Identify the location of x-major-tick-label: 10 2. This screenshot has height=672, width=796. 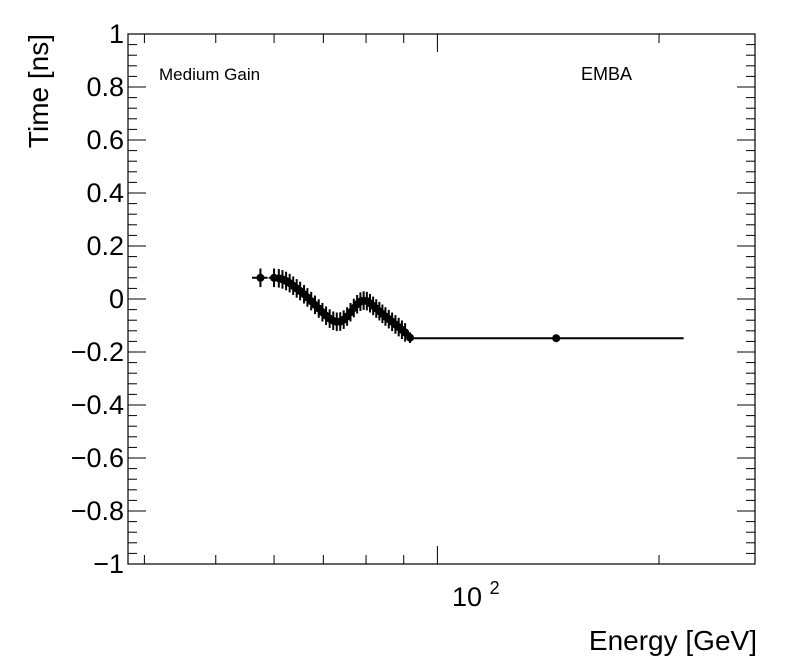
(476, 595).